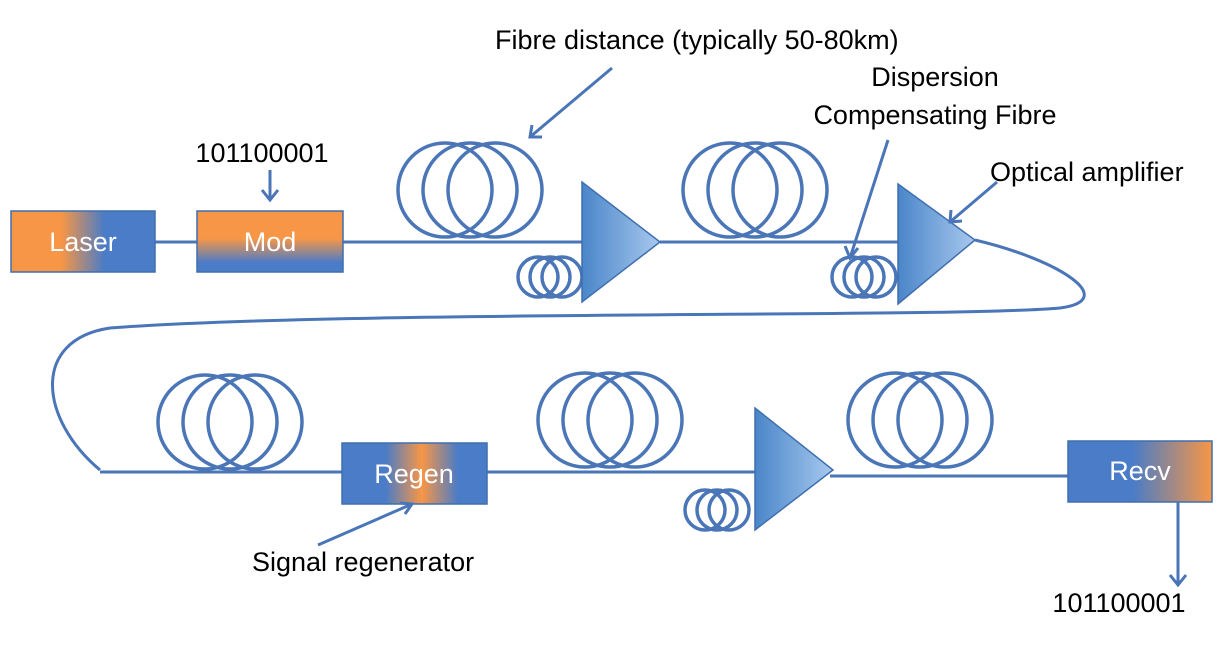 The width and height of the screenshot is (1230, 647). Describe the element at coordinates (584, 474) in the screenshot. I see `fibre-line-bottom` at that location.